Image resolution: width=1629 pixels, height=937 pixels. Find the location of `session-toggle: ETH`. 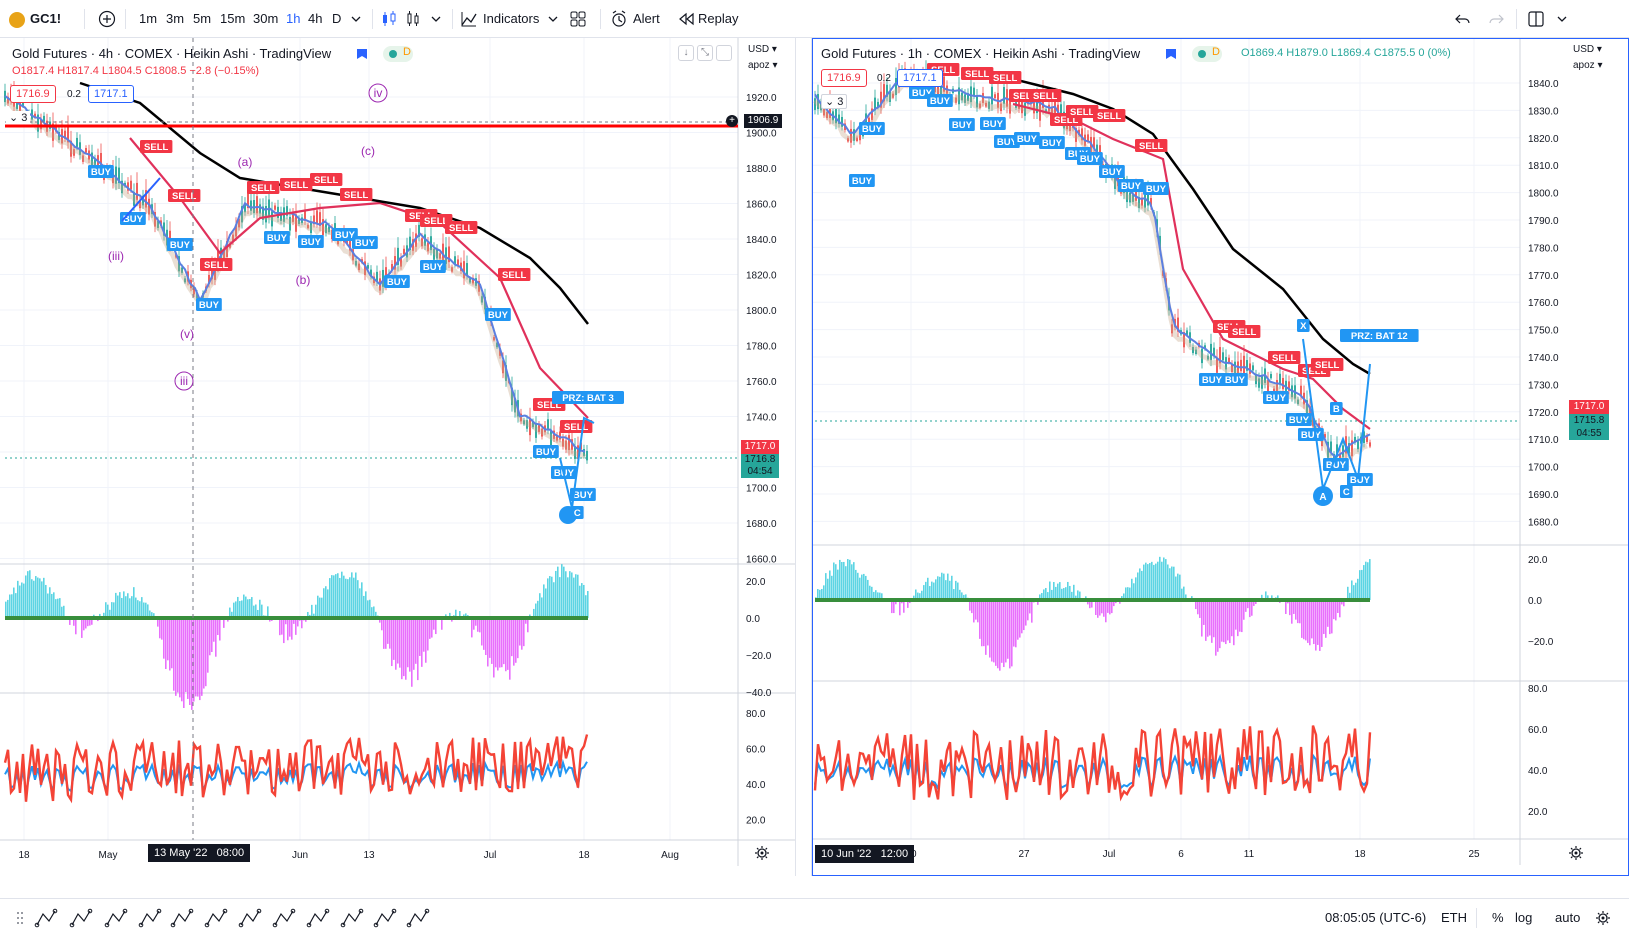

session-toggle: ETH is located at coordinates (1454, 918).